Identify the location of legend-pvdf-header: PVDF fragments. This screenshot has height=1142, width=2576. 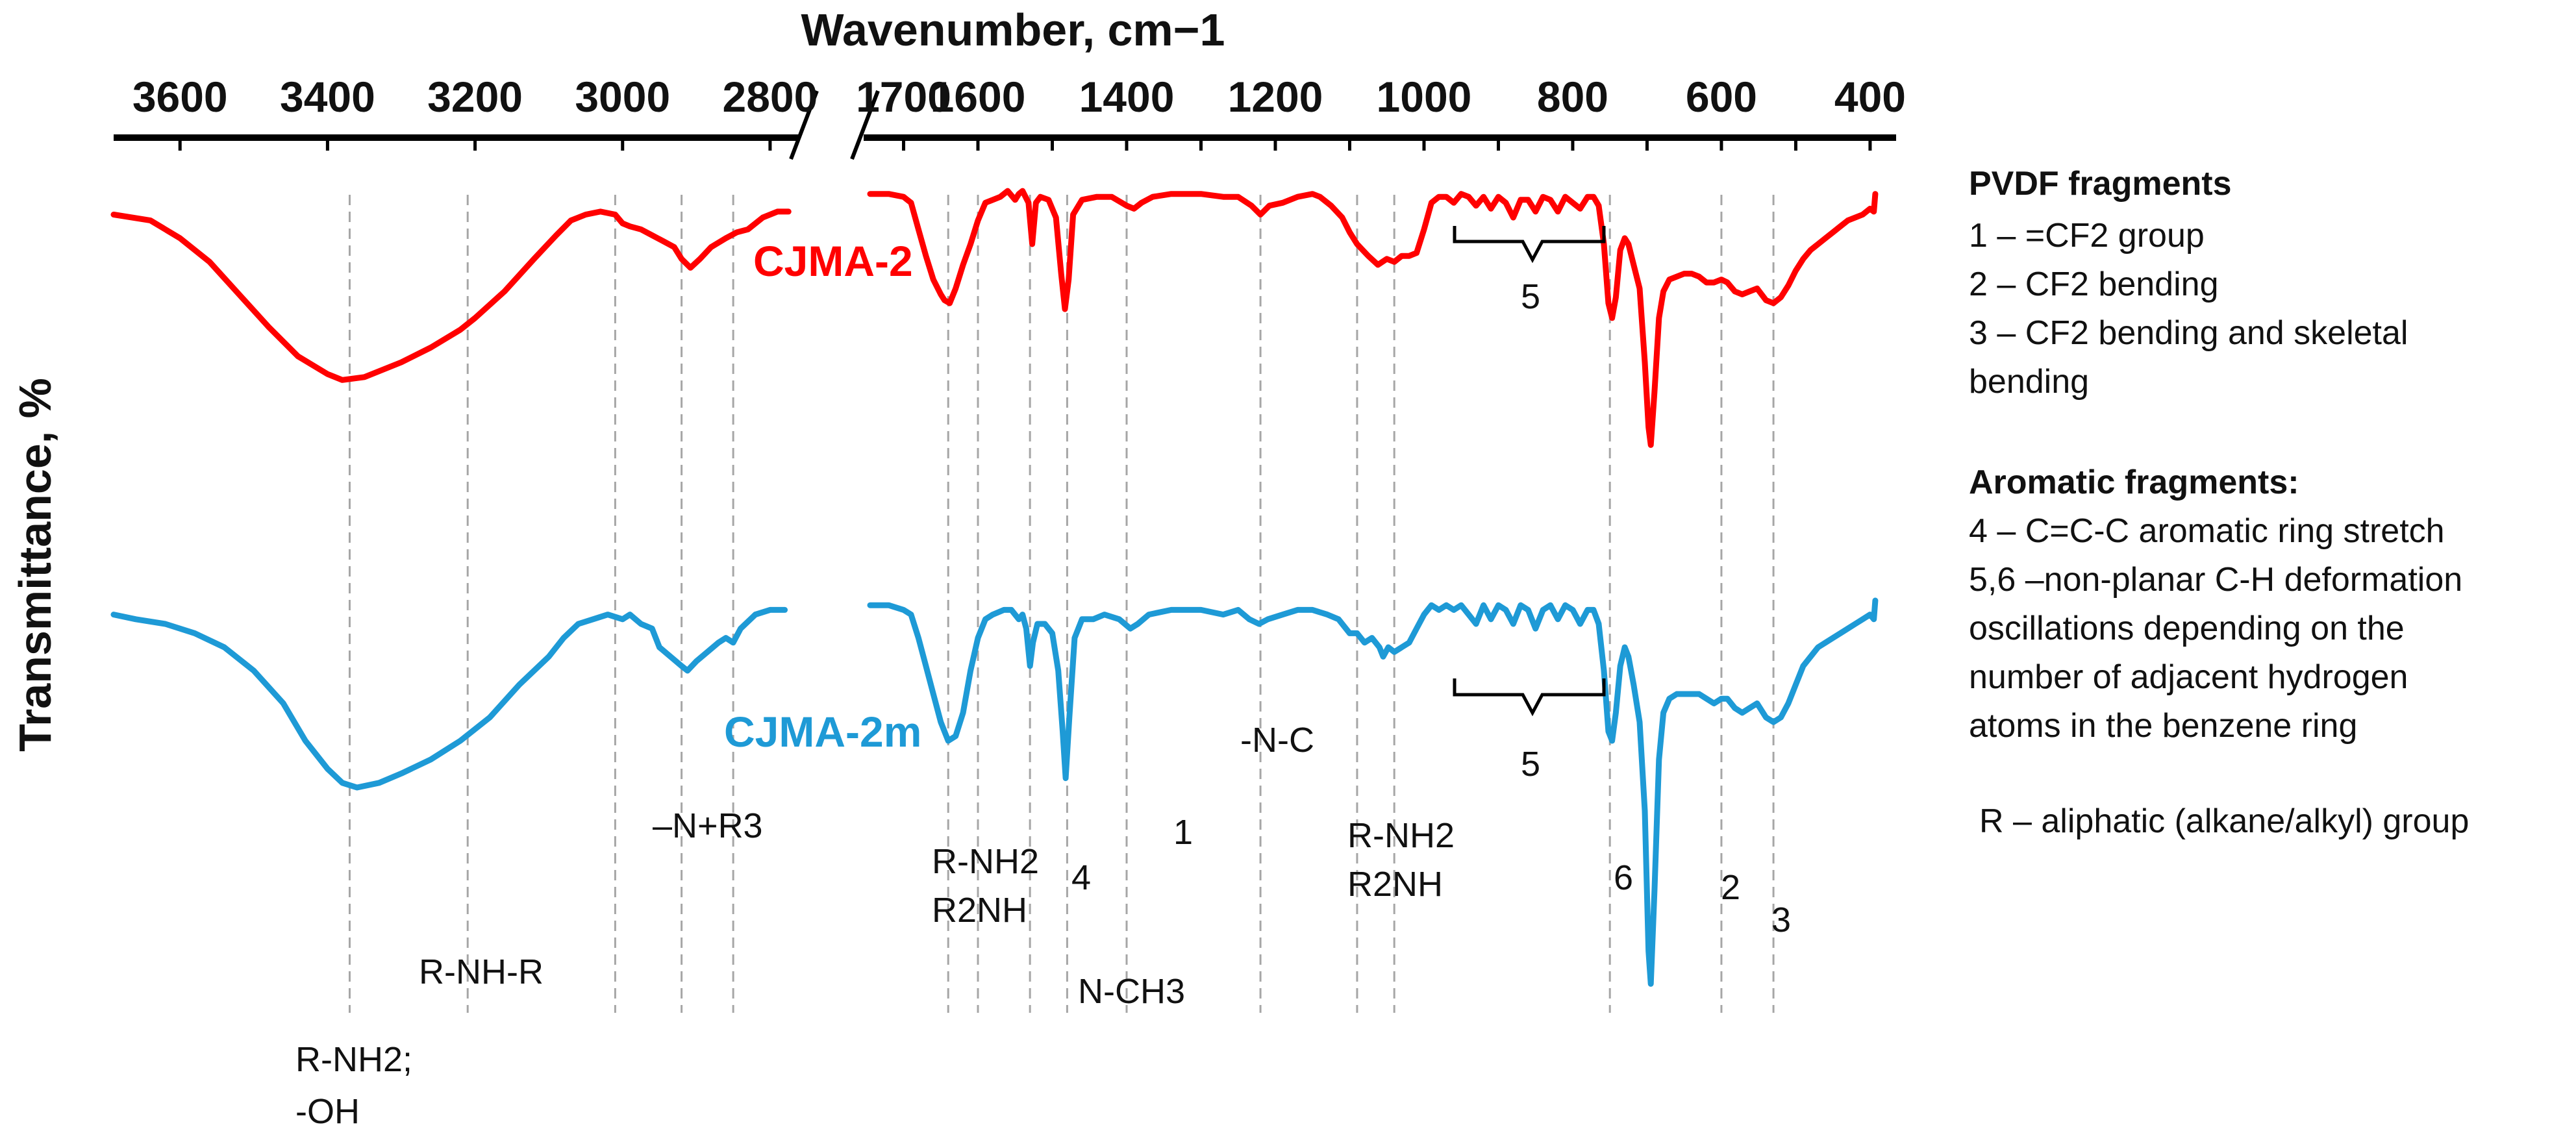
(2100, 184).